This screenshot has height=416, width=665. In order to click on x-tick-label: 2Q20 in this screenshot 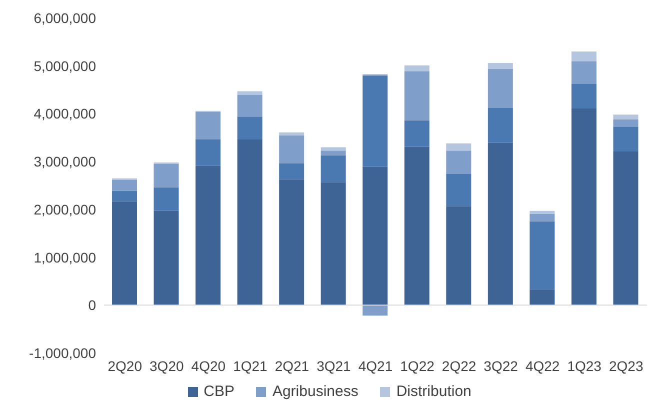, I will do `click(125, 366)`.